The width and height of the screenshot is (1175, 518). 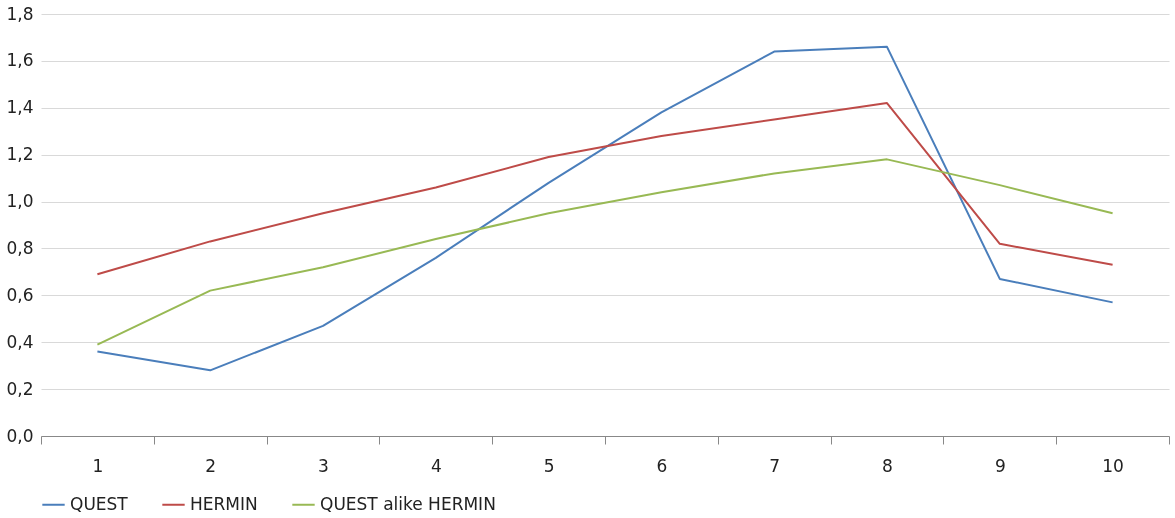 What do you see at coordinates (98, 465) in the screenshot?
I see `x-tick-label: 1` at bounding box center [98, 465].